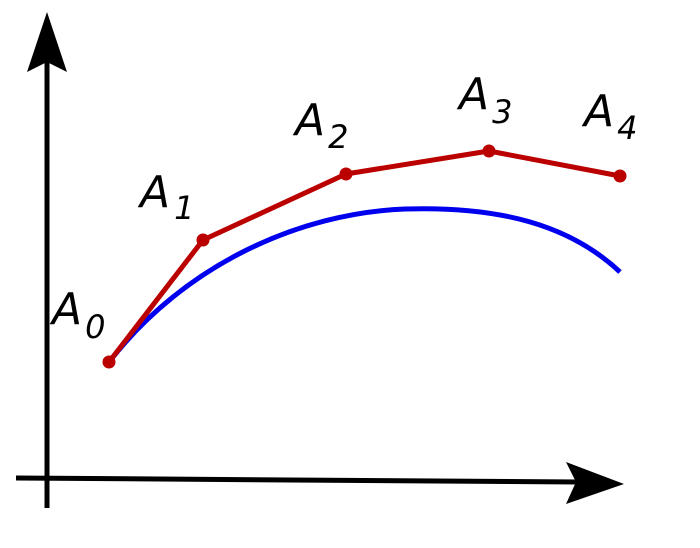 The image size is (700, 548). I want to click on x-axis-line, so click(297, 480).